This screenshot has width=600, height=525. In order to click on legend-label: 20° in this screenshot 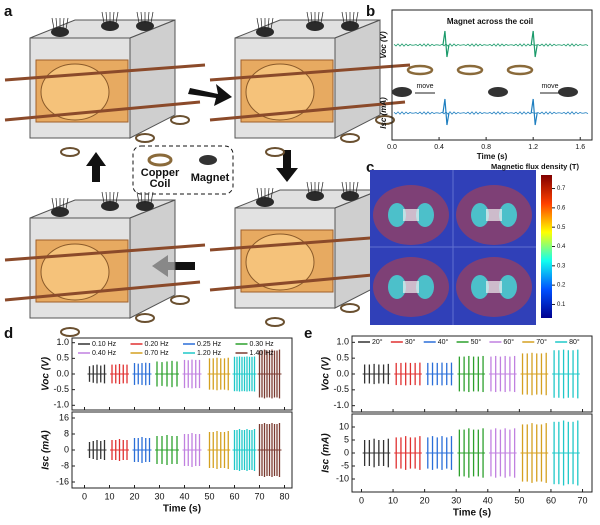, I will do `click(377, 342)`.